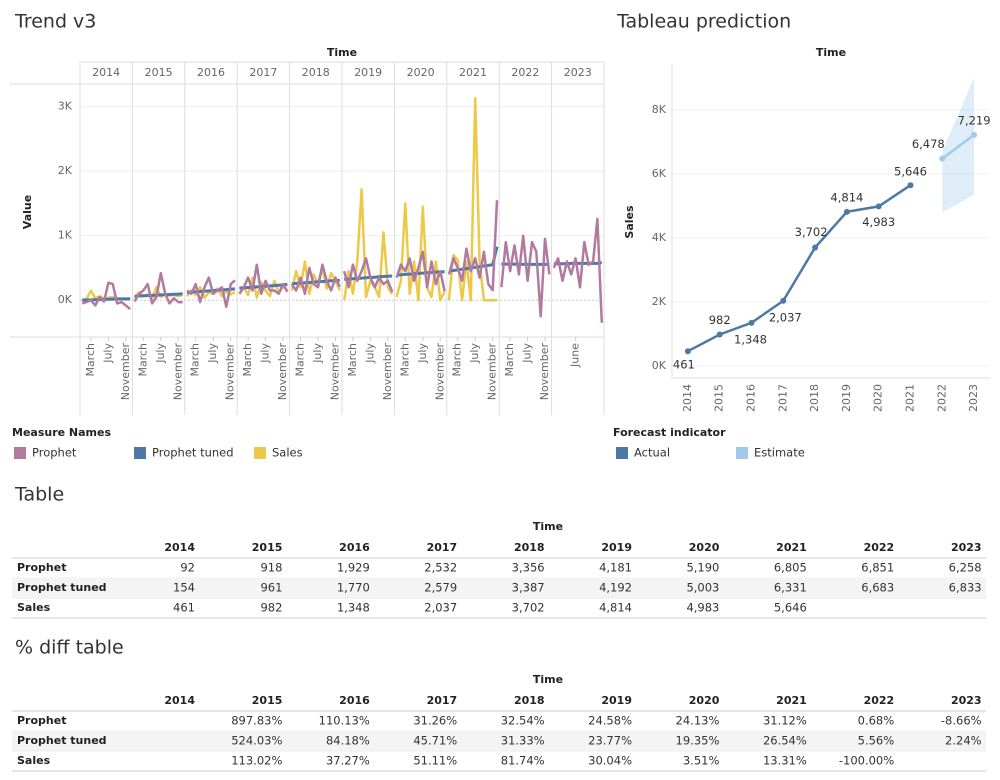  Describe the element at coordinates (442, 700) in the screenshot. I see `column-header: 2017` at that location.